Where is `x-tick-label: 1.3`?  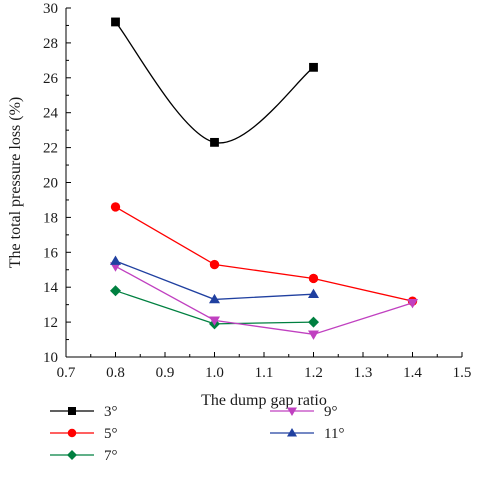
x-tick-label: 1.3 is located at coordinates (363, 373).